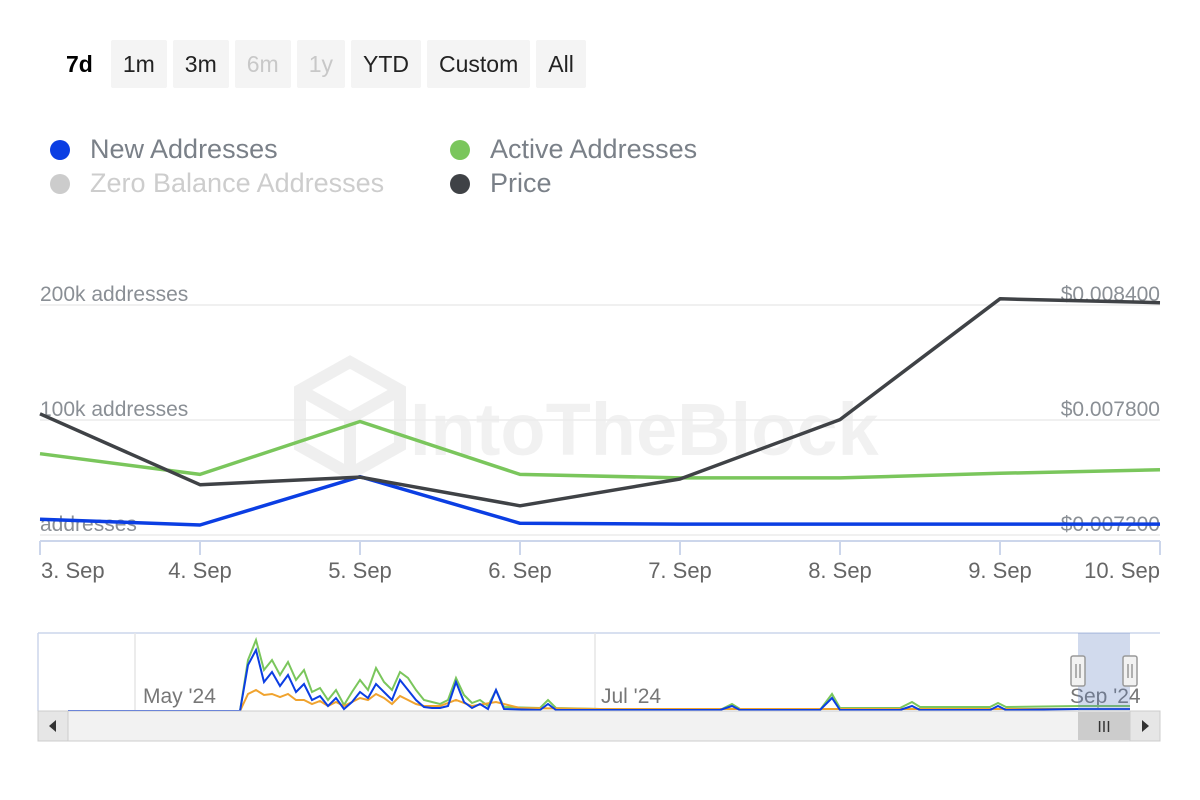 The height and width of the screenshot is (800, 1200). What do you see at coordinates (594, 149) in the screenshot?
I see `legend-label: Active Addresses` at bounding box center [594, 149].